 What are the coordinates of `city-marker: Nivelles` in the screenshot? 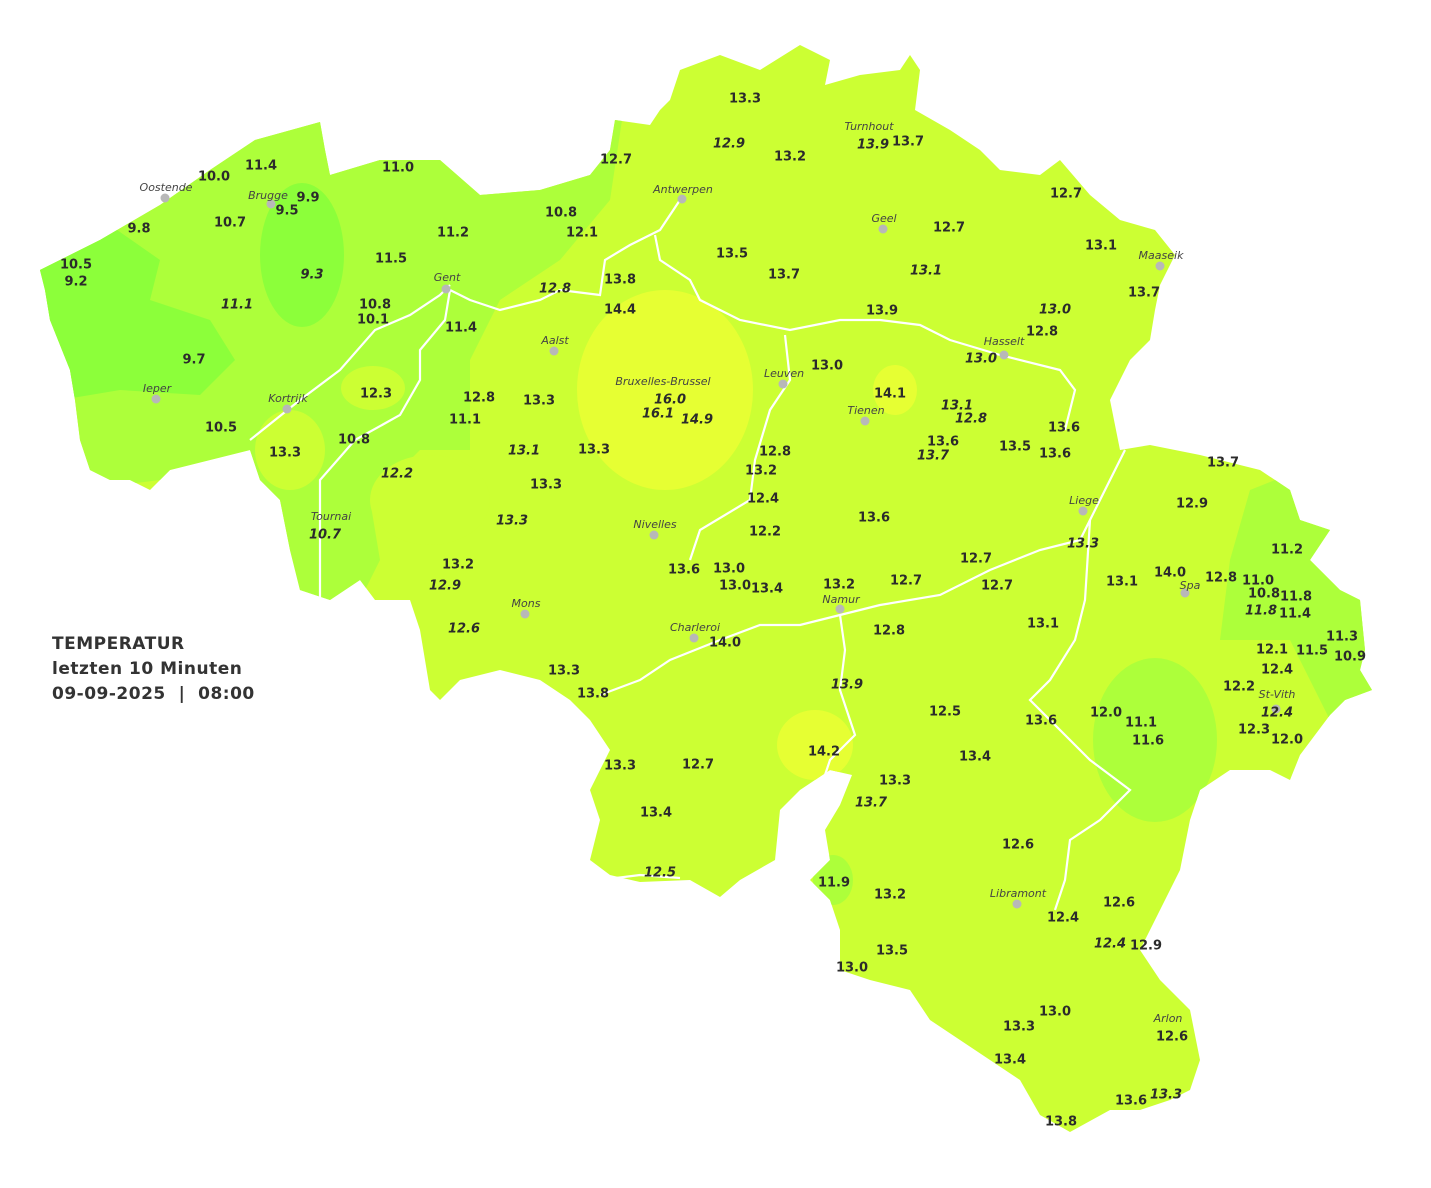 It's located at (655, 529).